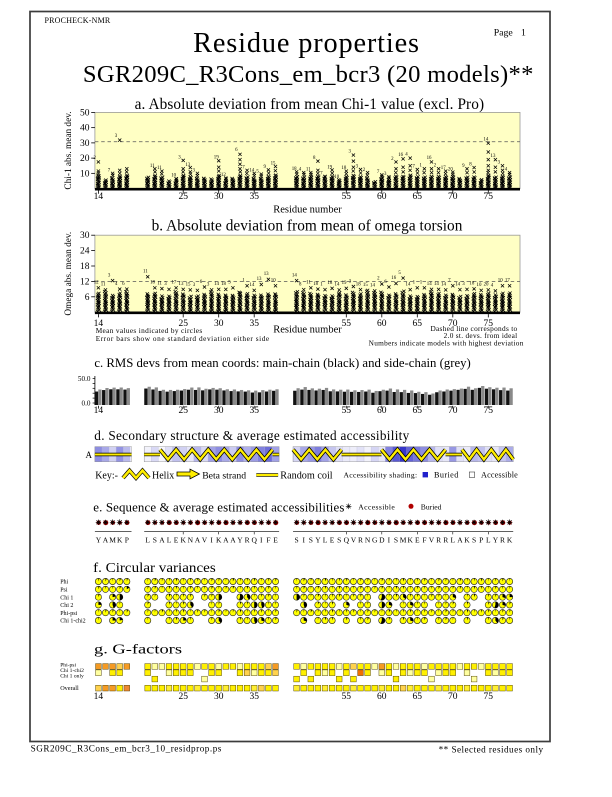 The height and width of the screenshot is (797, 612). What do you see at coordinates (138, 650) in the screenshot?
I see `svg-text: g. G-factors` at bounding box center [138, 650].